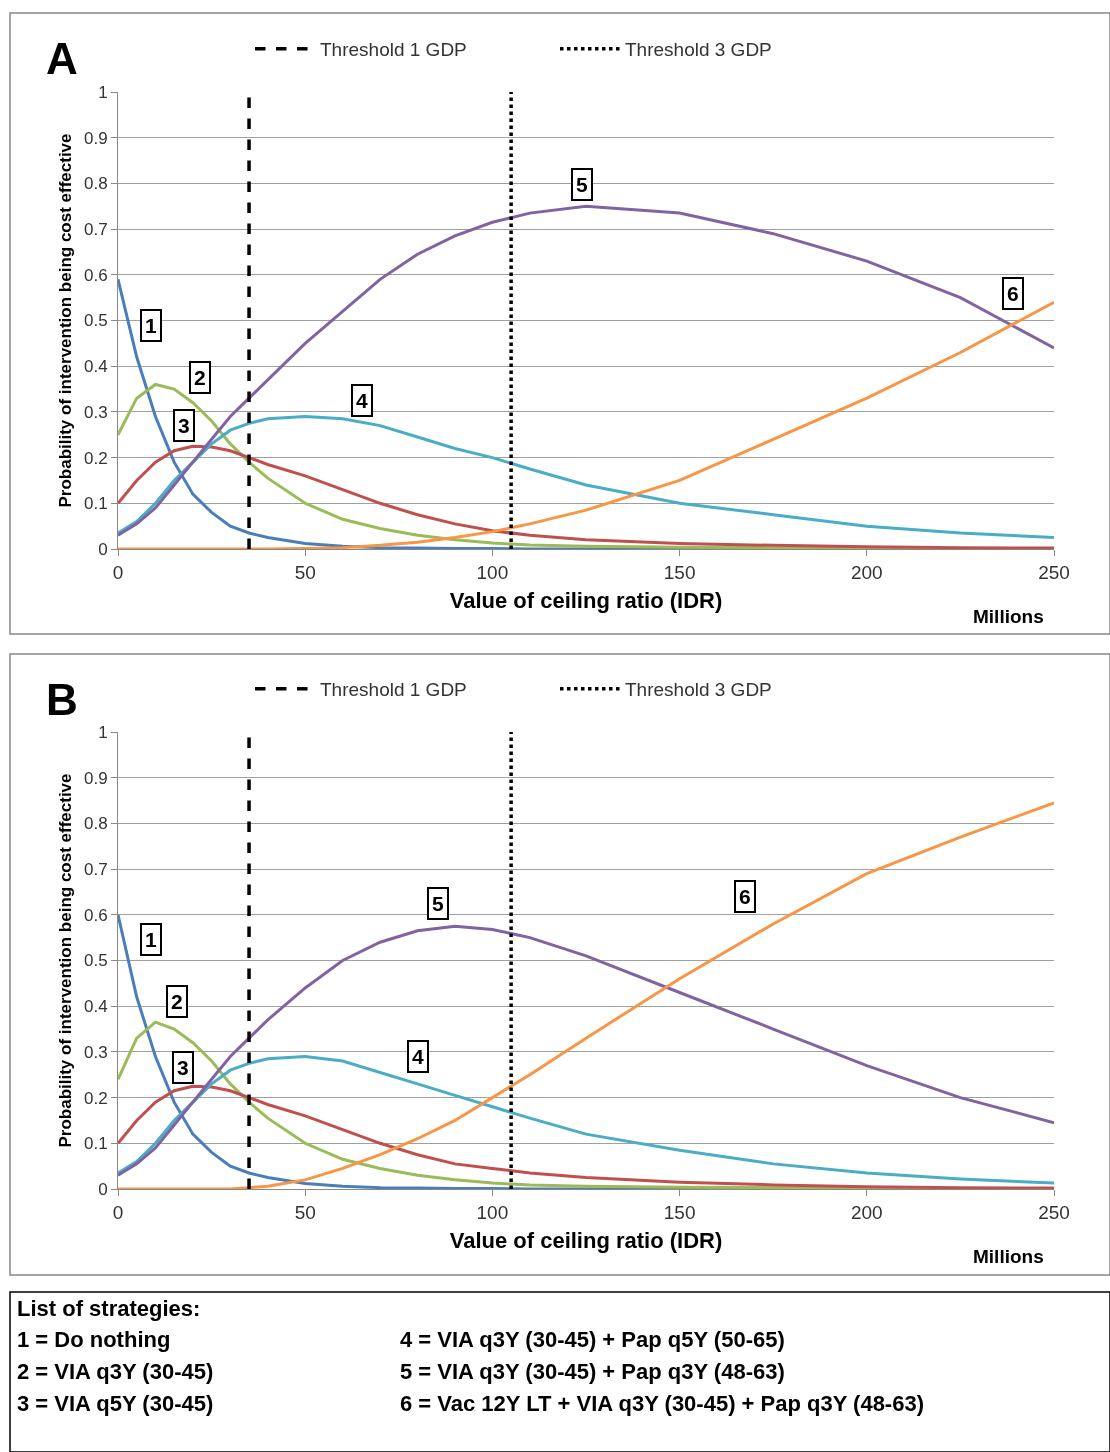  What do you see at coordinates (115, 1403) in the screenshot?
I see `text: 3 = VIA q5Y (30-45)` at bounding box center [115, 1403].